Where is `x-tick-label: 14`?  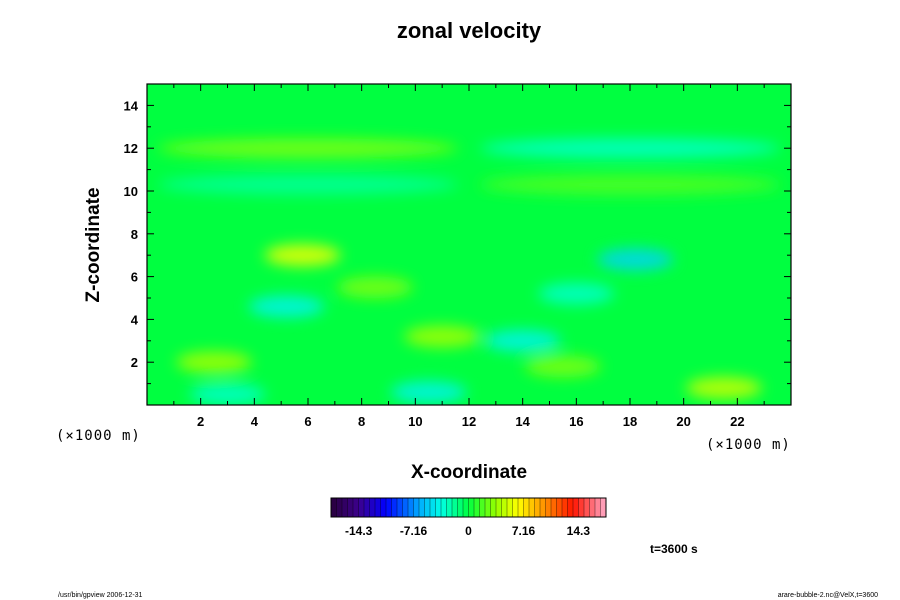
x-tick-label: 14 is located at coordinates (522, 421).